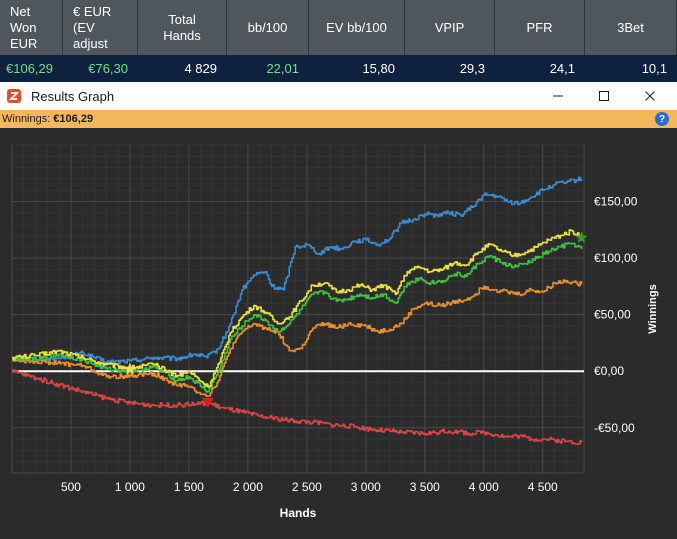  Describe the element at coordinates (616, 202) in the screenshot. I see `y-tick-label: €150,00` at that location.